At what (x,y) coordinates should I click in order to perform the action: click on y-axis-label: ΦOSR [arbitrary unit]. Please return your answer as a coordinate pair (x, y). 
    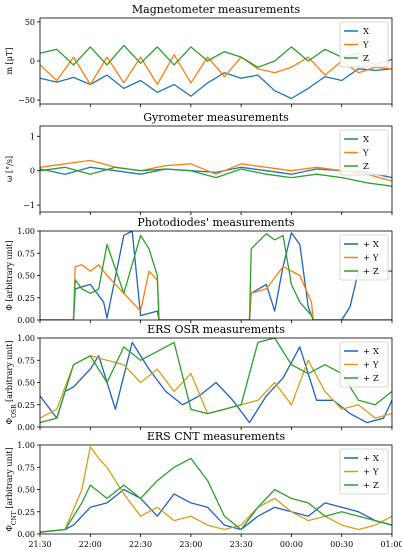
    Looking at the image, I should click on (11, 383).